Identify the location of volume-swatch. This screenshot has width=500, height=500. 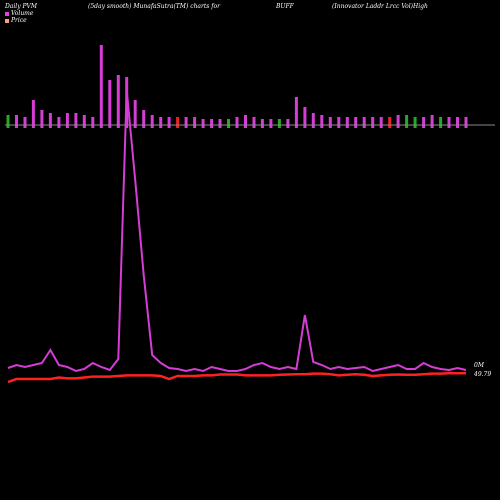
(7, 13).